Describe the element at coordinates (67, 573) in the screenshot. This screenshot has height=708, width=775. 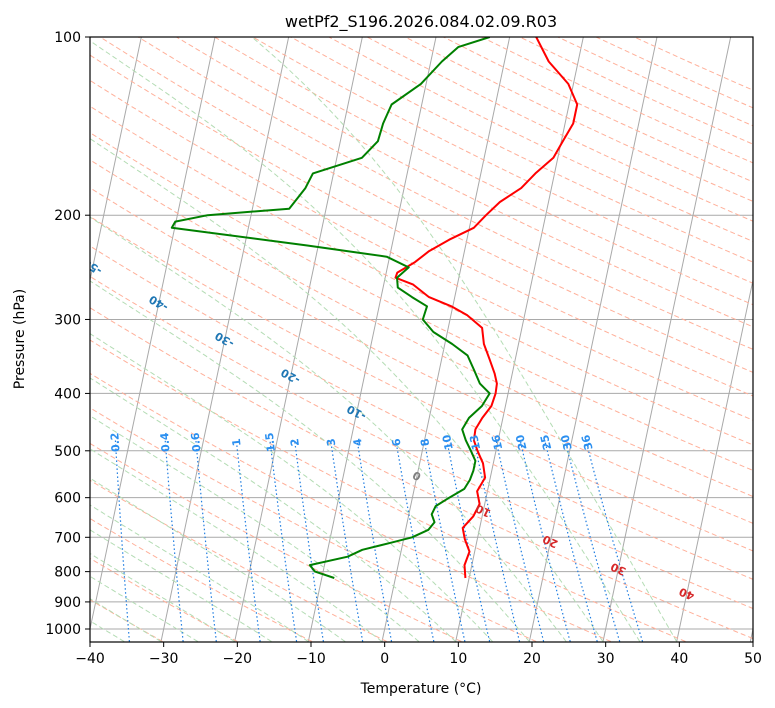
I see `y-tick-label: 800` at that location.